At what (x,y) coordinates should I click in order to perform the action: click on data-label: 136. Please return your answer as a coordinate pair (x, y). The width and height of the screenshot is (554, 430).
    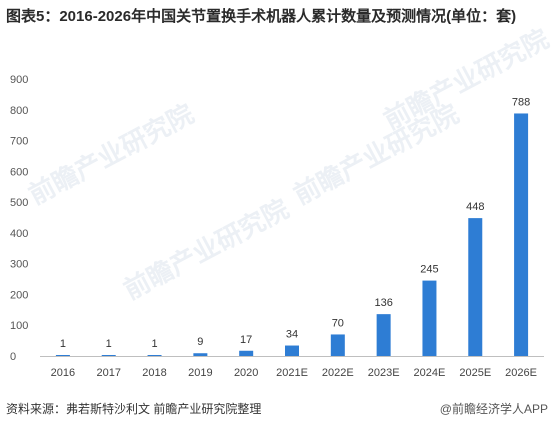
    Looking at the image, I should click on (383, 303).